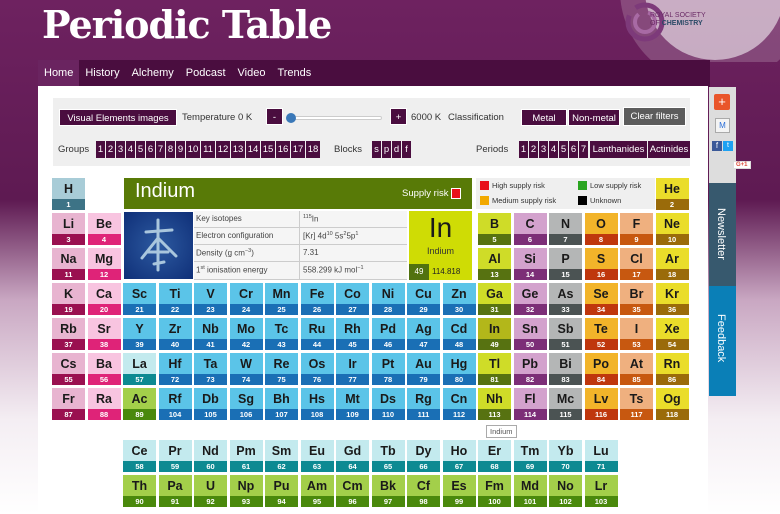 Image resolution: width=780 pixels, height=514 pixels. I want to click on temperature-slider, so click(335, 118).